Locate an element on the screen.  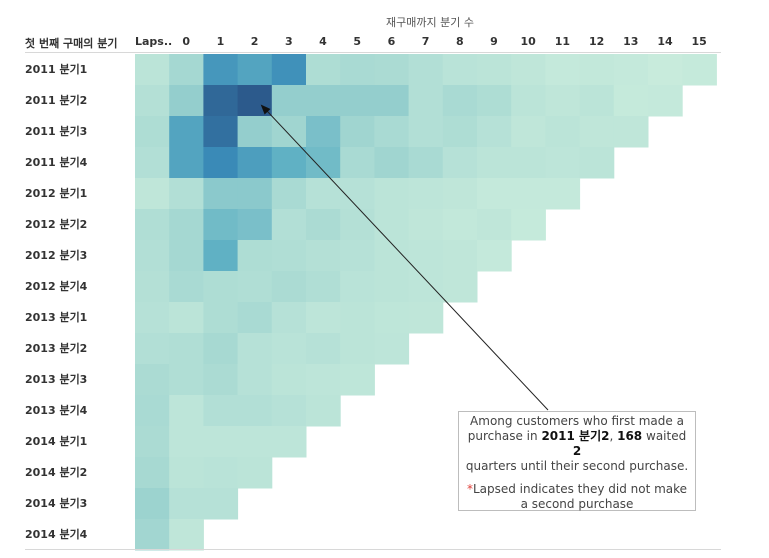
annotation-line3: quarters until their second purchase. is located at coordinates (577, 466).